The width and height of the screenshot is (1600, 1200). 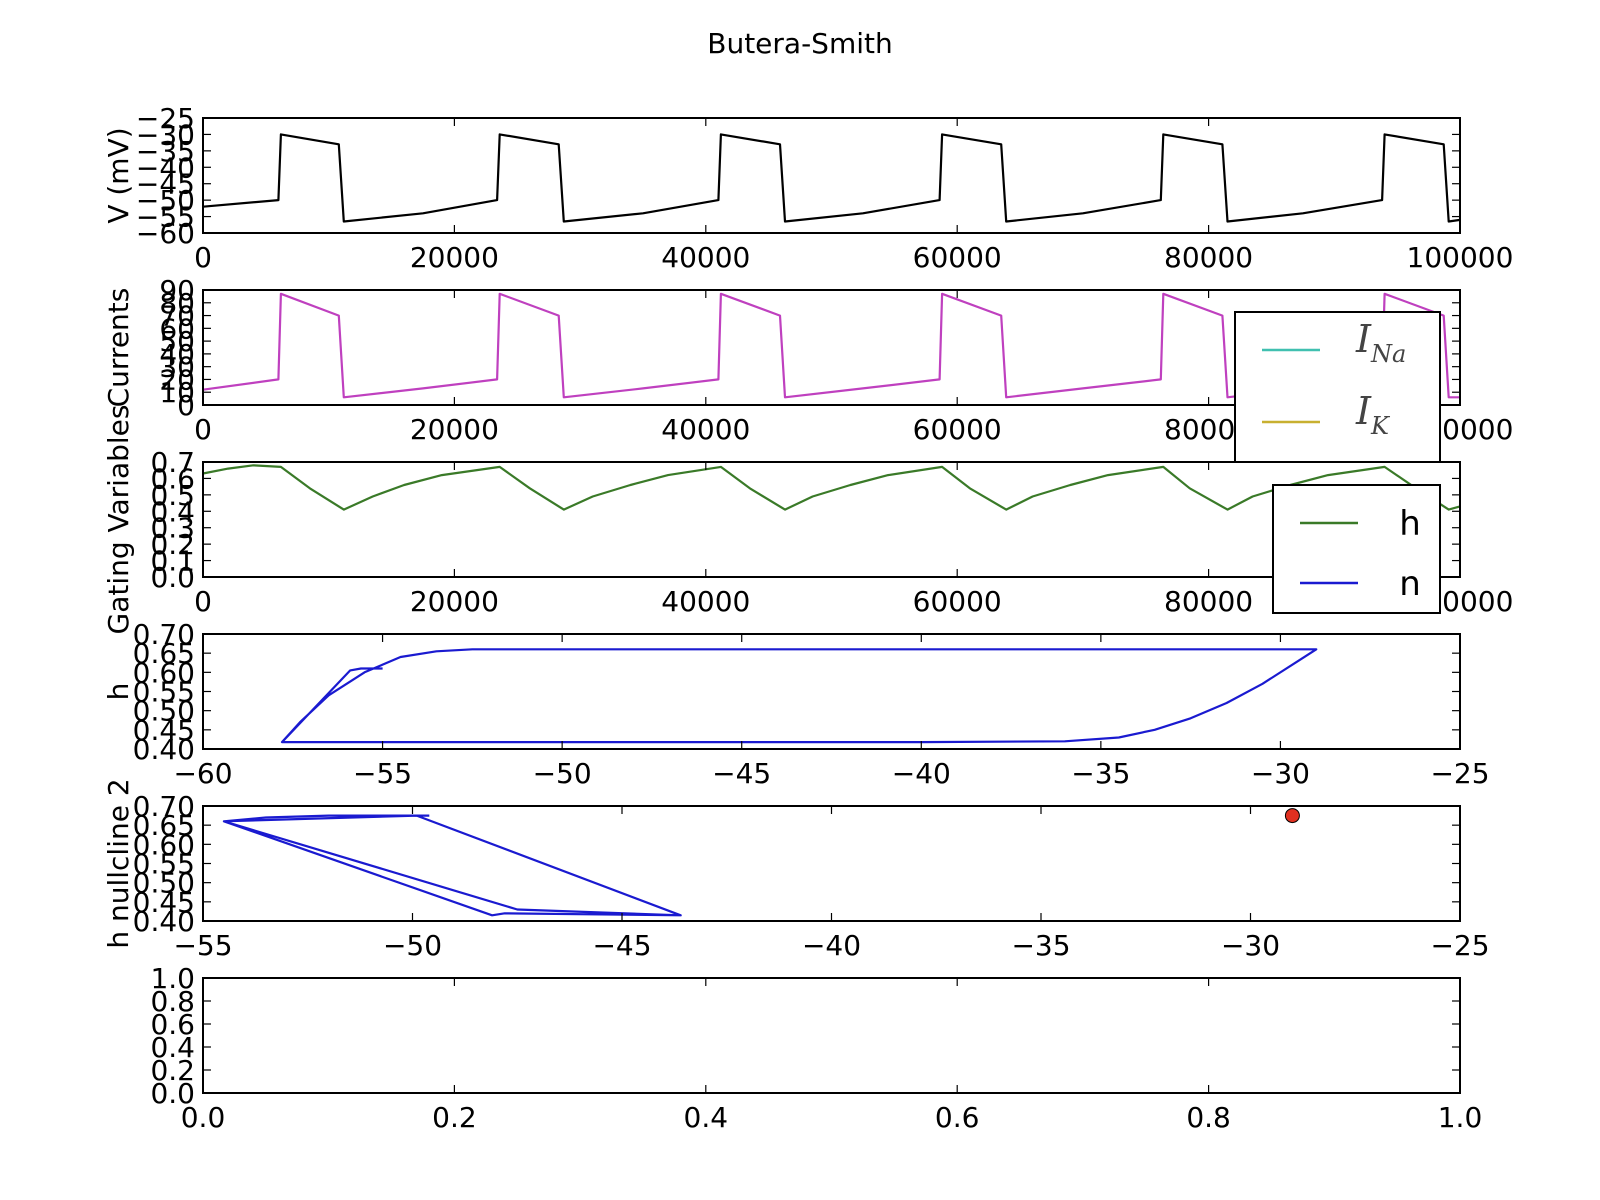 What do you see at coordinates (1380, 342) in the screenshot?
I see `legend-label: INa` at bounding box center [1380, 342].